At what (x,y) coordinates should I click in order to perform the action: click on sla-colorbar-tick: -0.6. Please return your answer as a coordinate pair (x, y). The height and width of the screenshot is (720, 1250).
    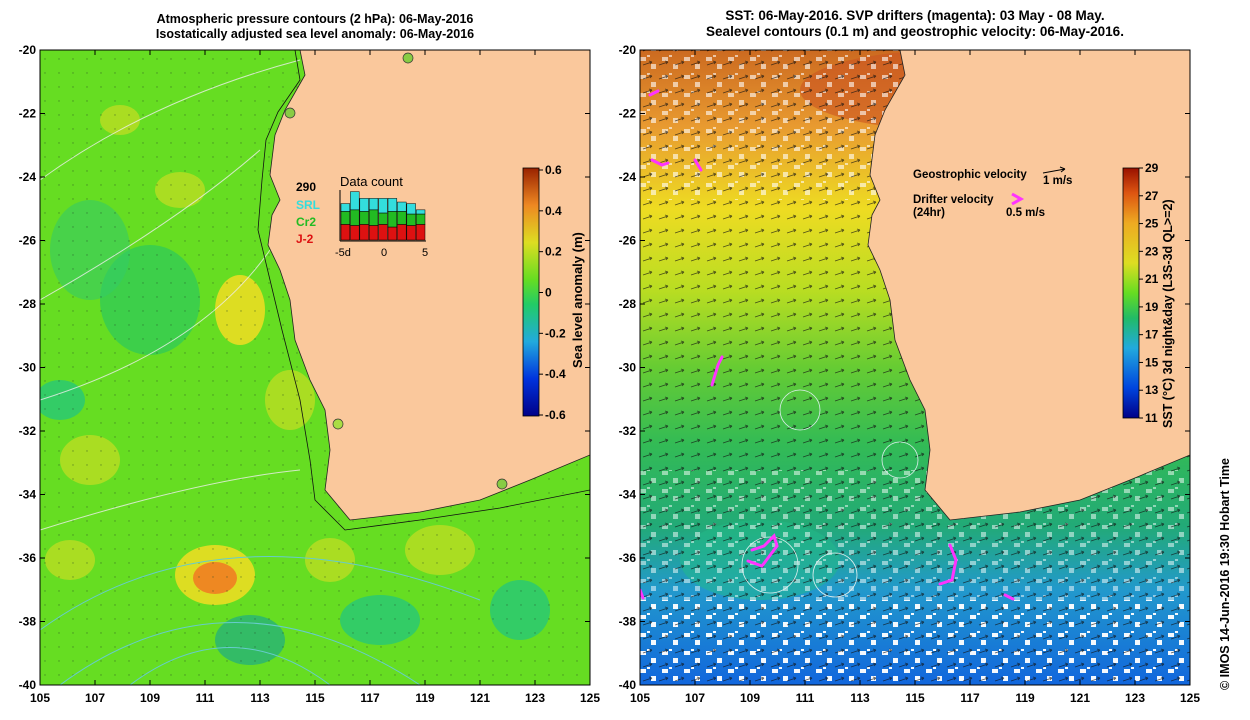
    Looking at the image, I should click on (555, 415).